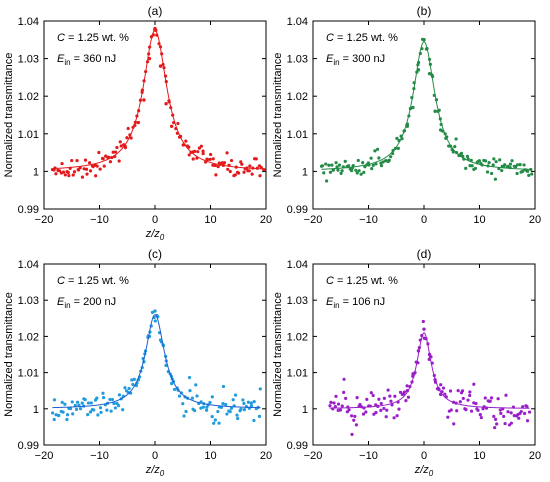  Describe the element at coordinates (28, 374) in the screenshot. I see `y-tick-label: 1.01` at that location.